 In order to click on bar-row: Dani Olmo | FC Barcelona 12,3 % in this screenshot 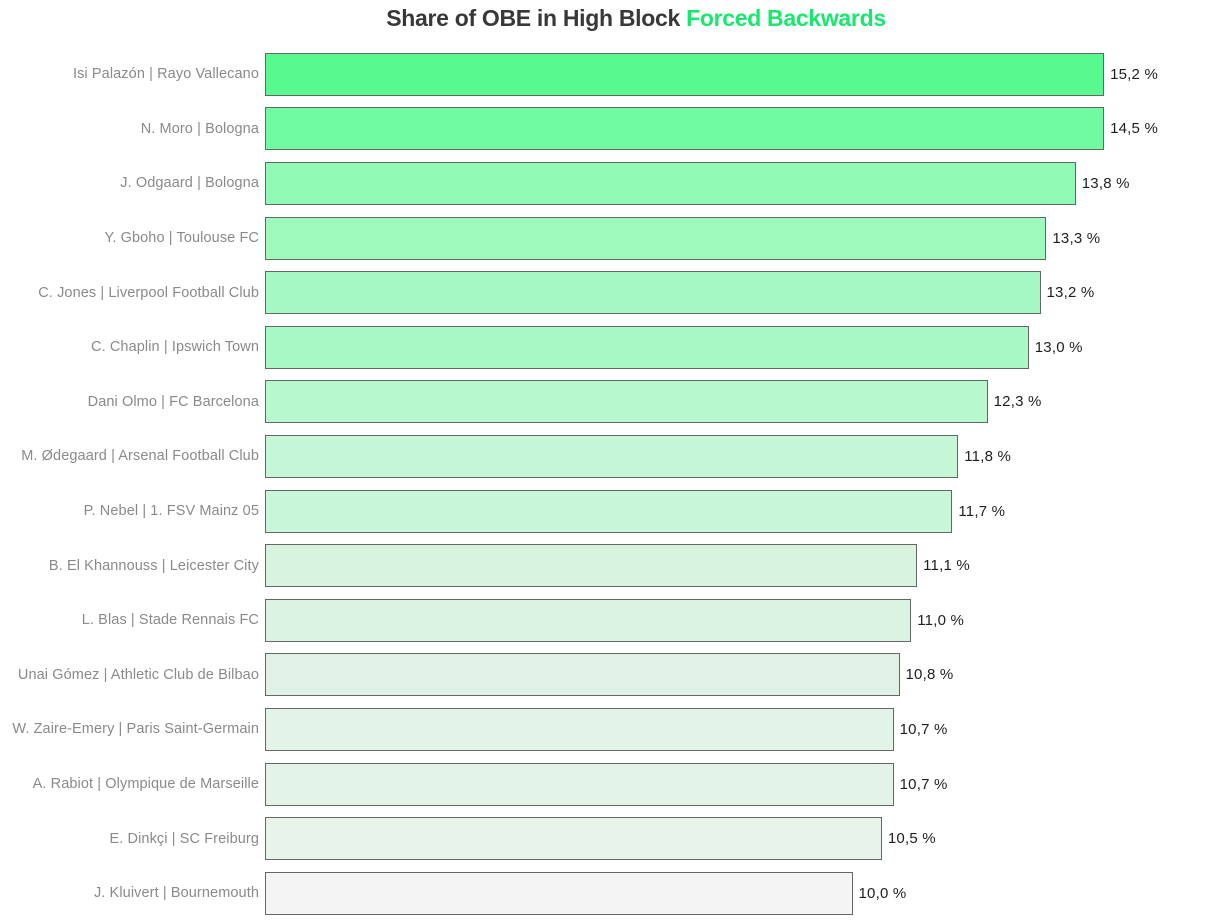, I will do `click(611, 402)`.